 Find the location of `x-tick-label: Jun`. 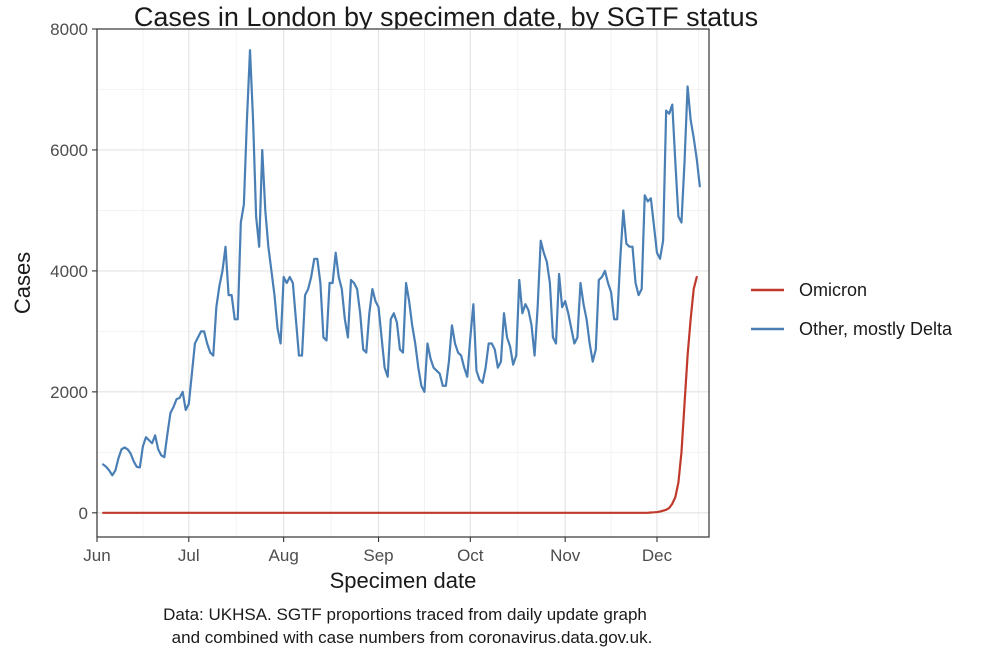

x-tick-label: Jun is located at coordinates (96, 555).